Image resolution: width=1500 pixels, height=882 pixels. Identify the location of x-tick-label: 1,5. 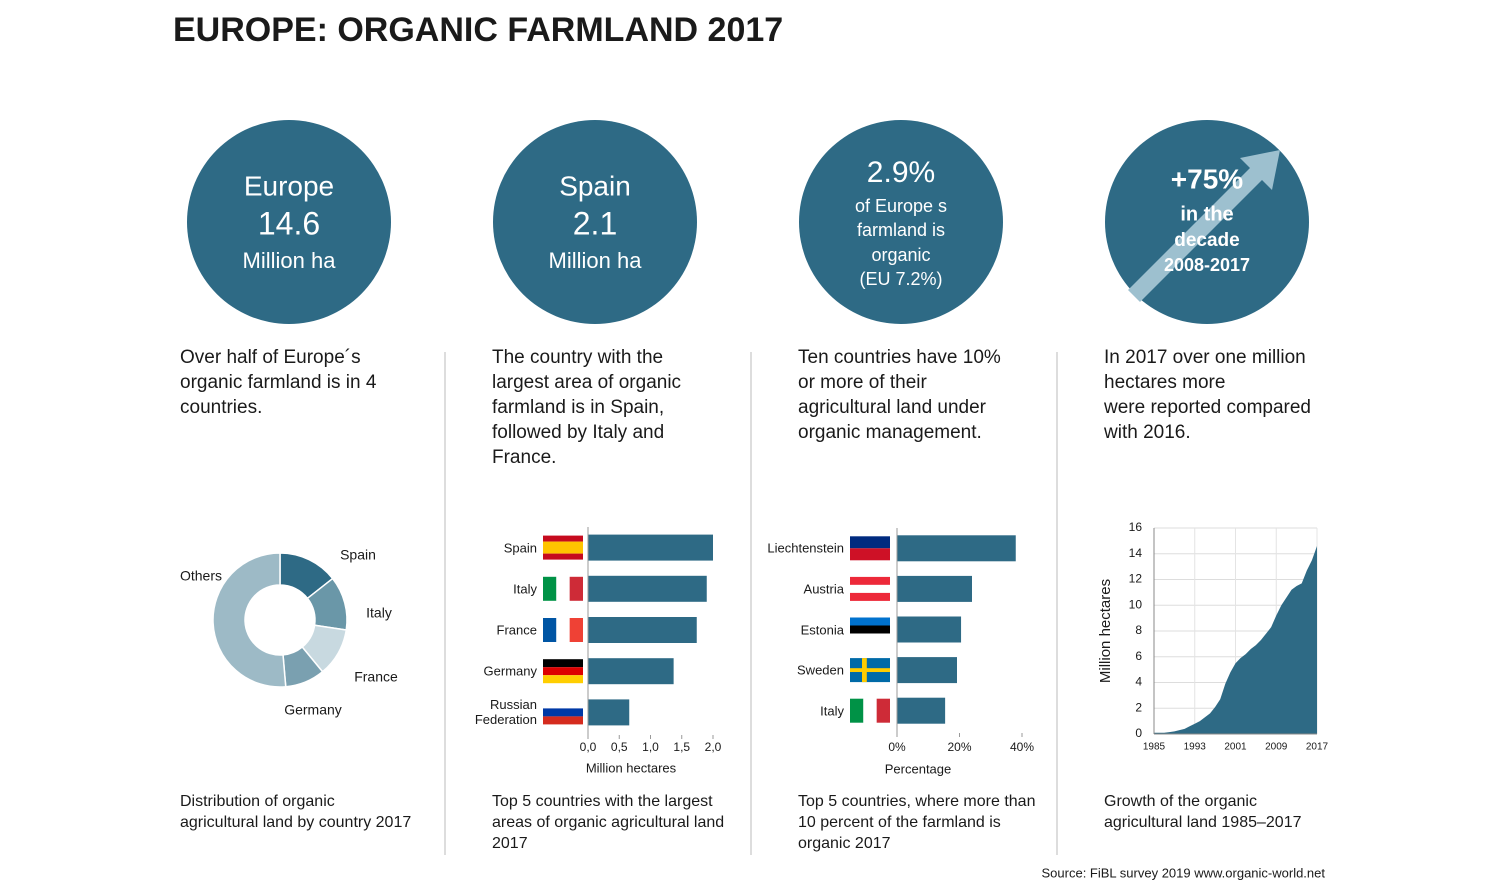
(681, 747).